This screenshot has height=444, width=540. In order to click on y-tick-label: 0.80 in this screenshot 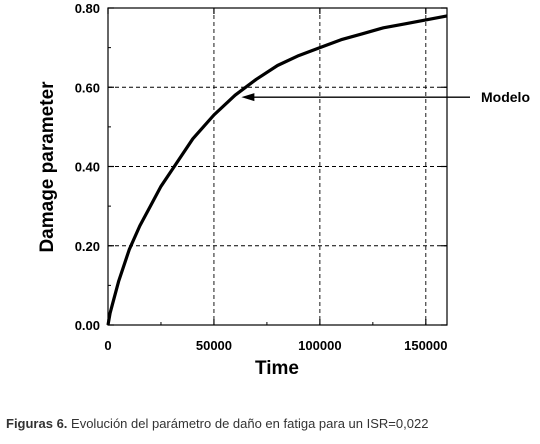, I will do `click(87, 8)`.